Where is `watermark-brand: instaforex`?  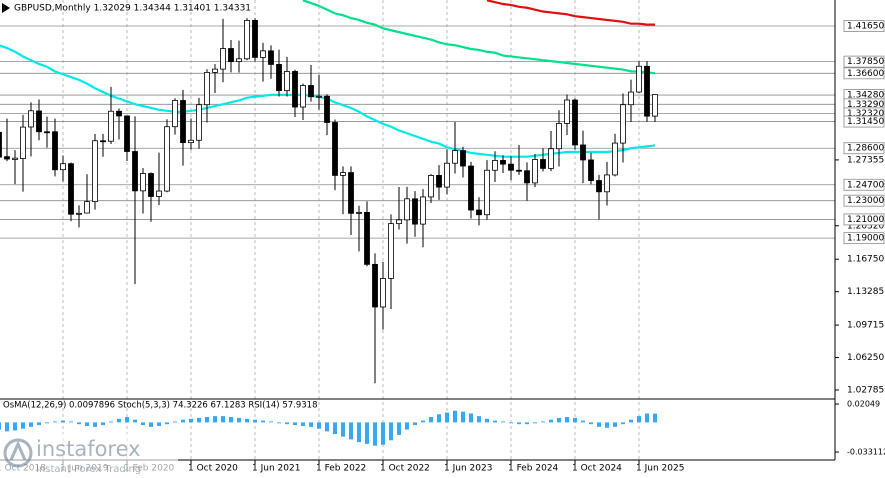 watermark-brand: instaforex is located at coordinates (88, 449).